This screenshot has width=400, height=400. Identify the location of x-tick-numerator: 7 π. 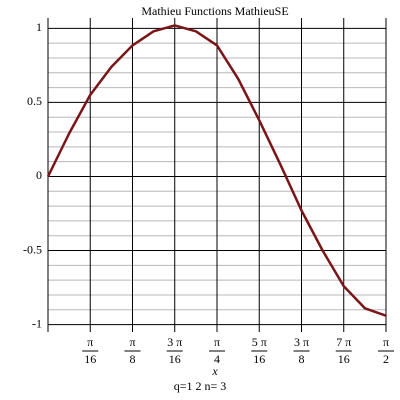
(343, 342).